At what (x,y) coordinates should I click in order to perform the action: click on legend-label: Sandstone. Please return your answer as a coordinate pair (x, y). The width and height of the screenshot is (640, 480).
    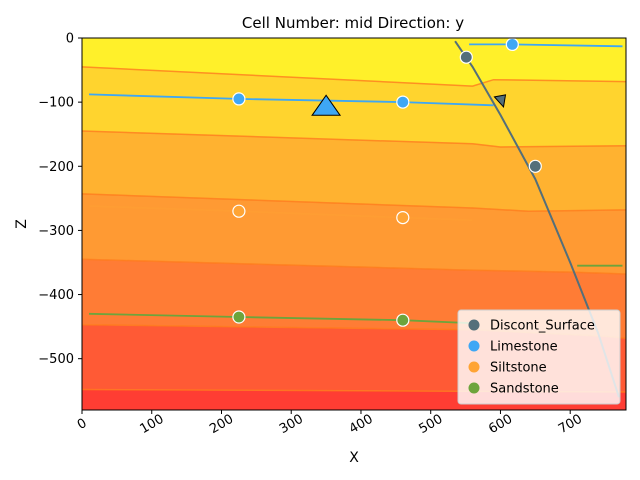
    Looking at the image, I should click on (524, 389).